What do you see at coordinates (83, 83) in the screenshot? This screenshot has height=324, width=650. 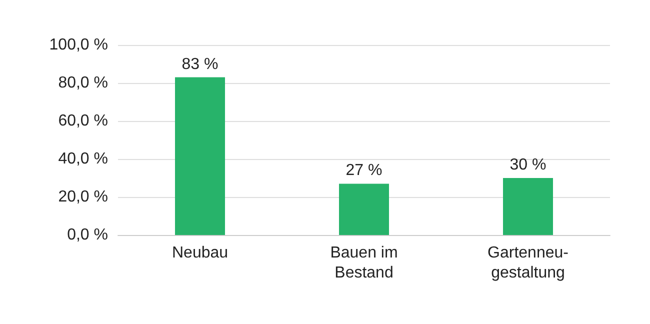 I see `y-tick-label: 80,0 %` at bounding box center [83, 83].